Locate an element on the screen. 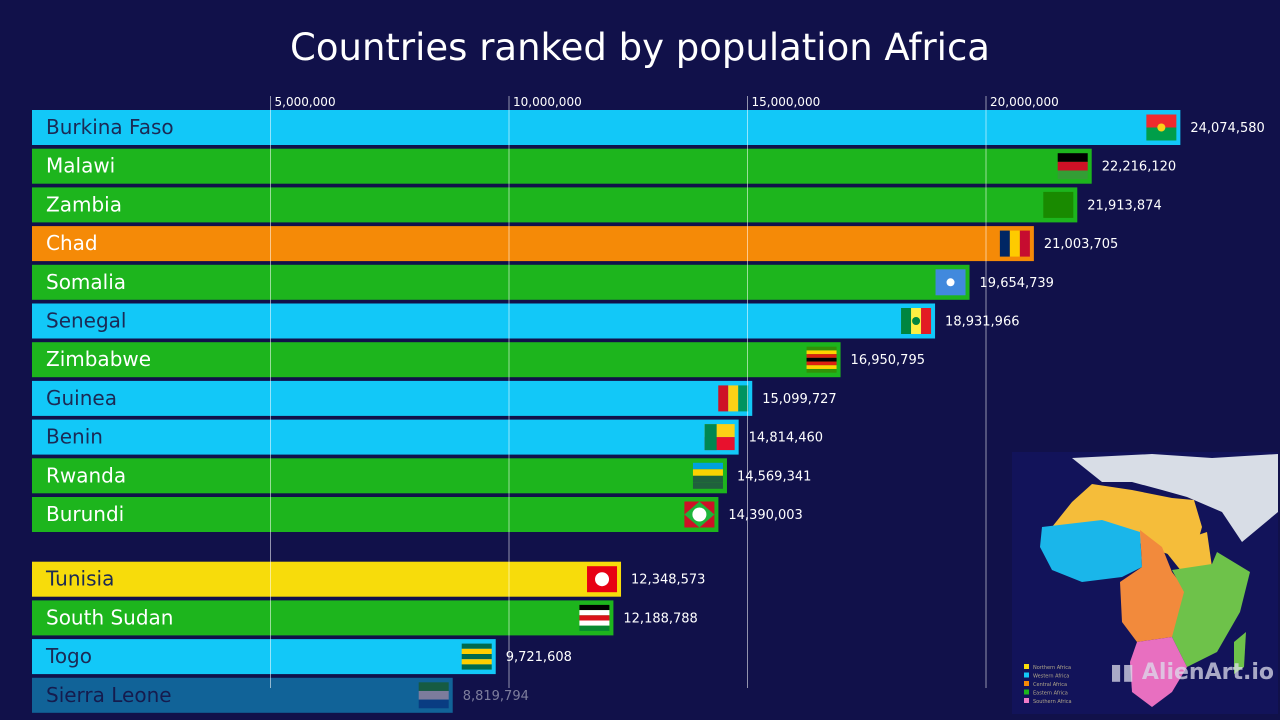  bar-label: Togo is located at coordinates (68, 656).